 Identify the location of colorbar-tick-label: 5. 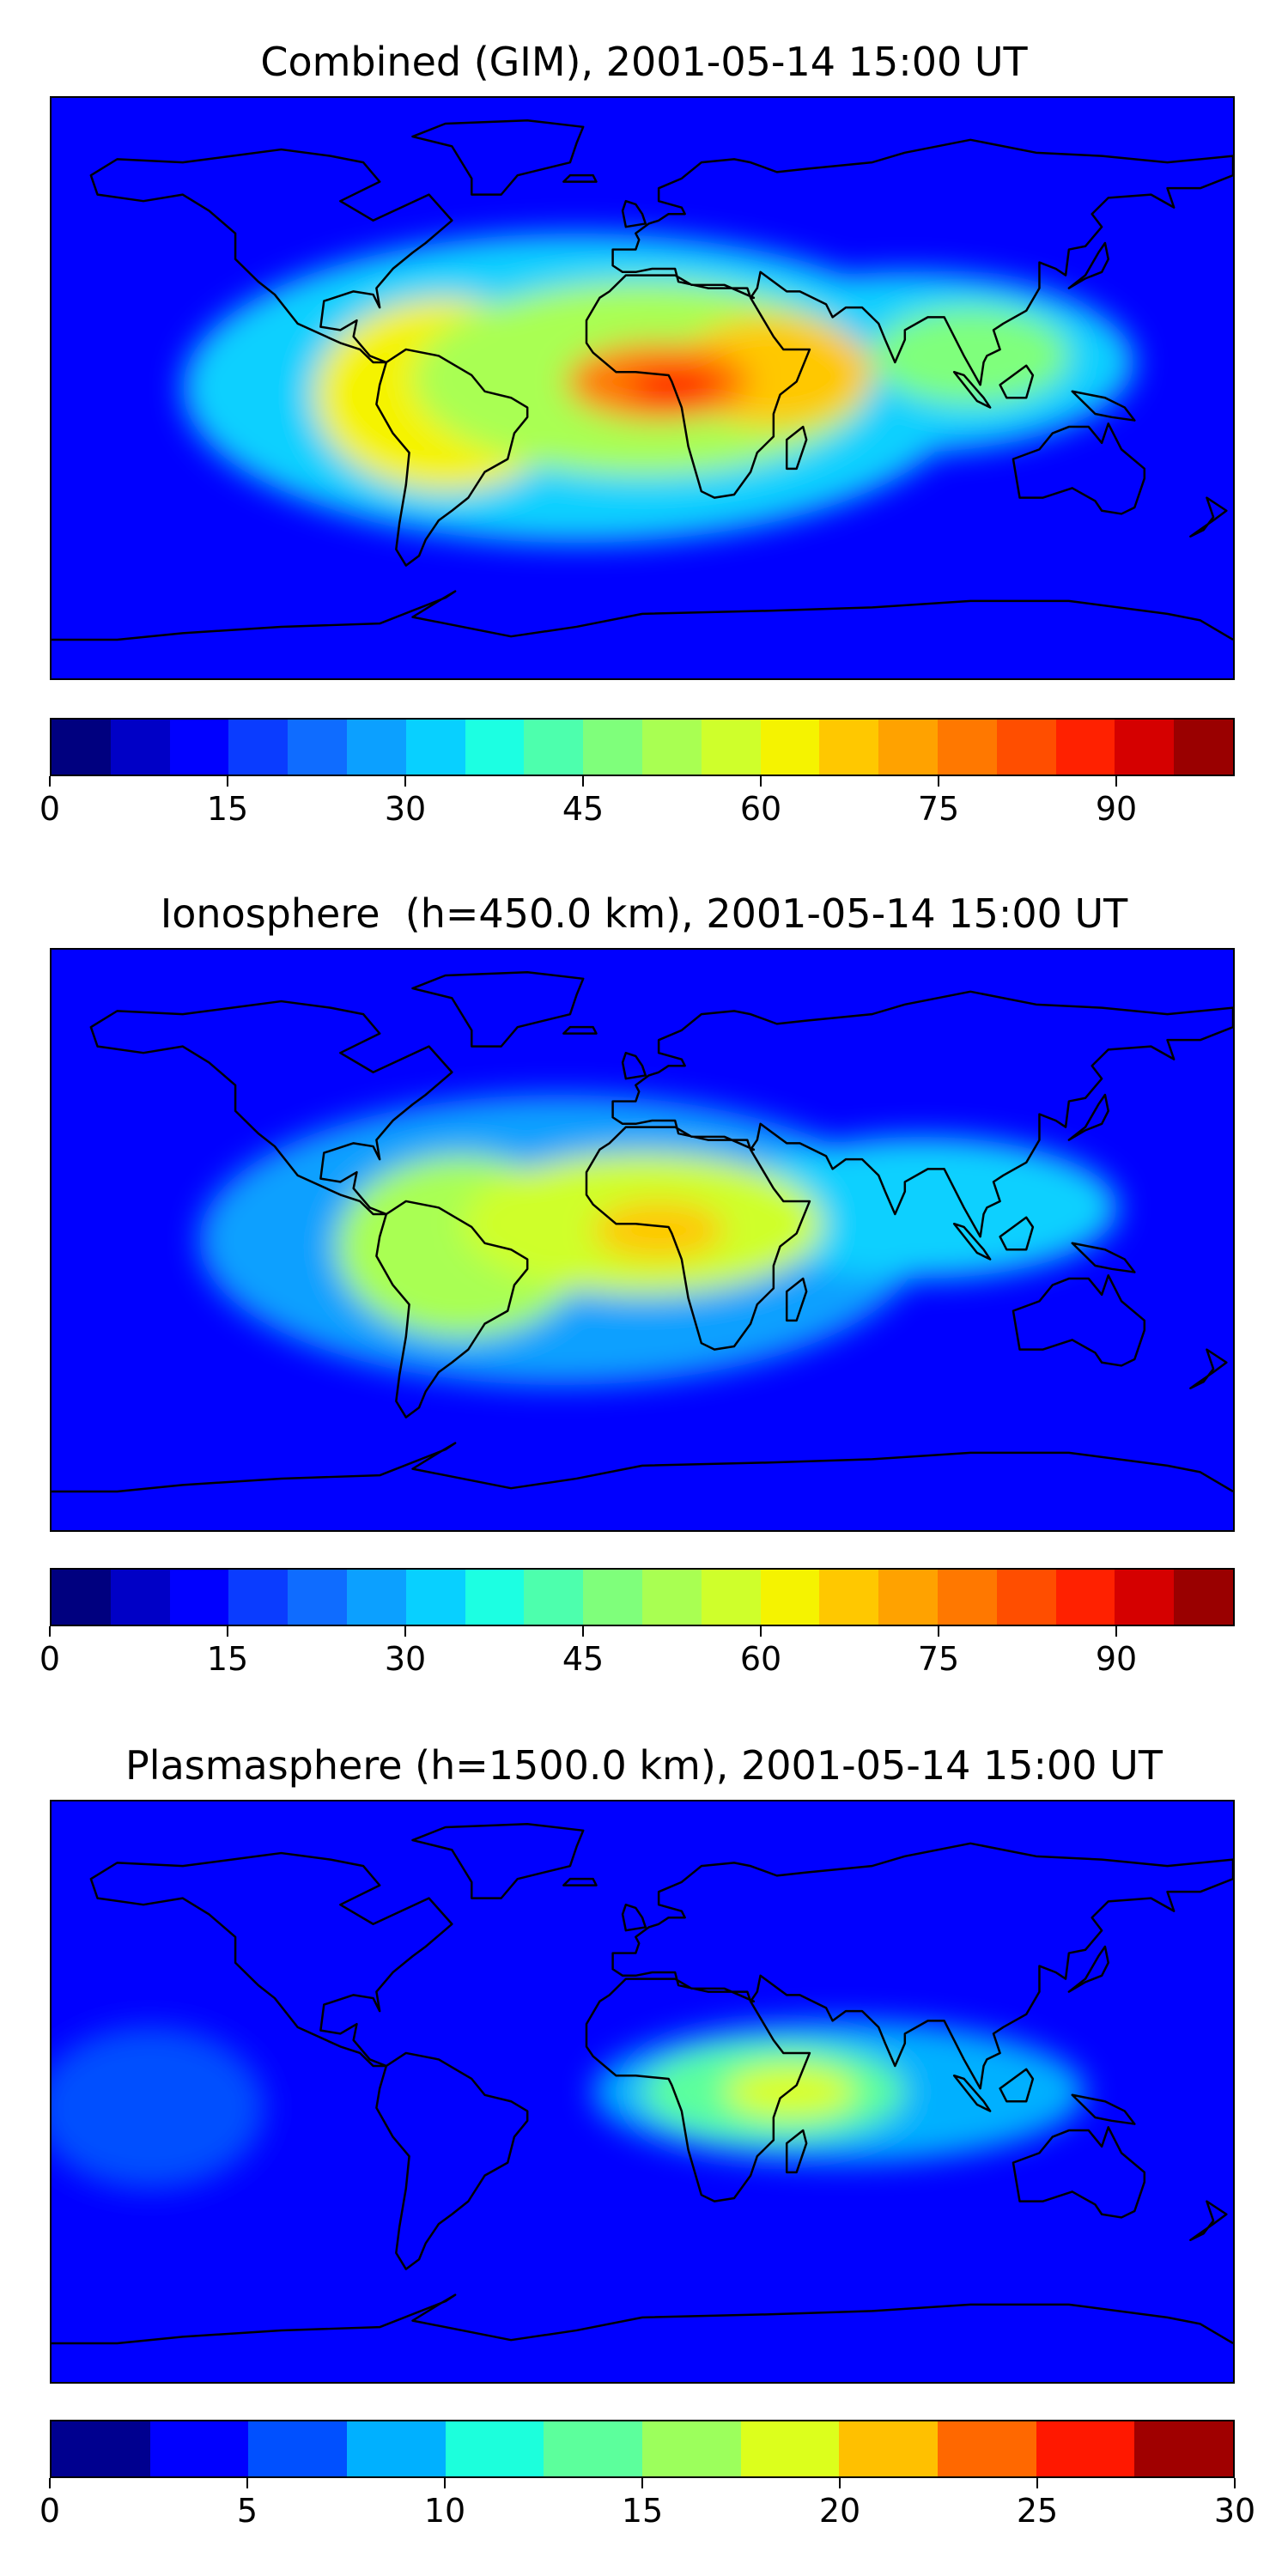
(247, 2511).